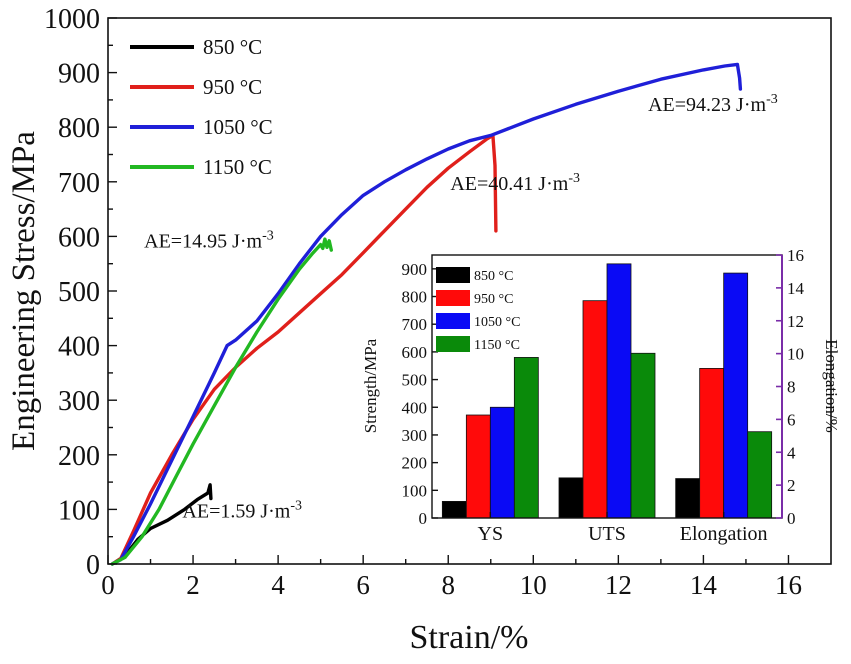  Describe the element at coordinates (607, 534) in the screenshot. I see `inset-category-label: UTS` at that location.